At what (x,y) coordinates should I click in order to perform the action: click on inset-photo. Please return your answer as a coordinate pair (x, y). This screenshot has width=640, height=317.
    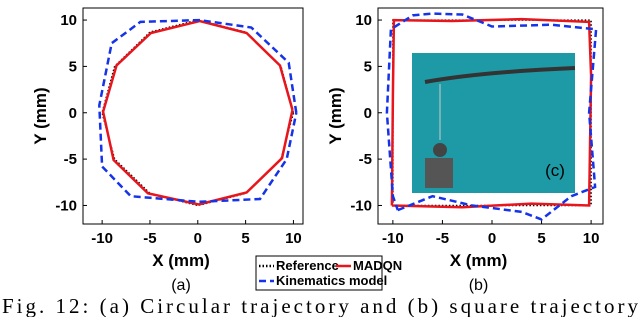
    Looking at the image, I should click on (494, 123).